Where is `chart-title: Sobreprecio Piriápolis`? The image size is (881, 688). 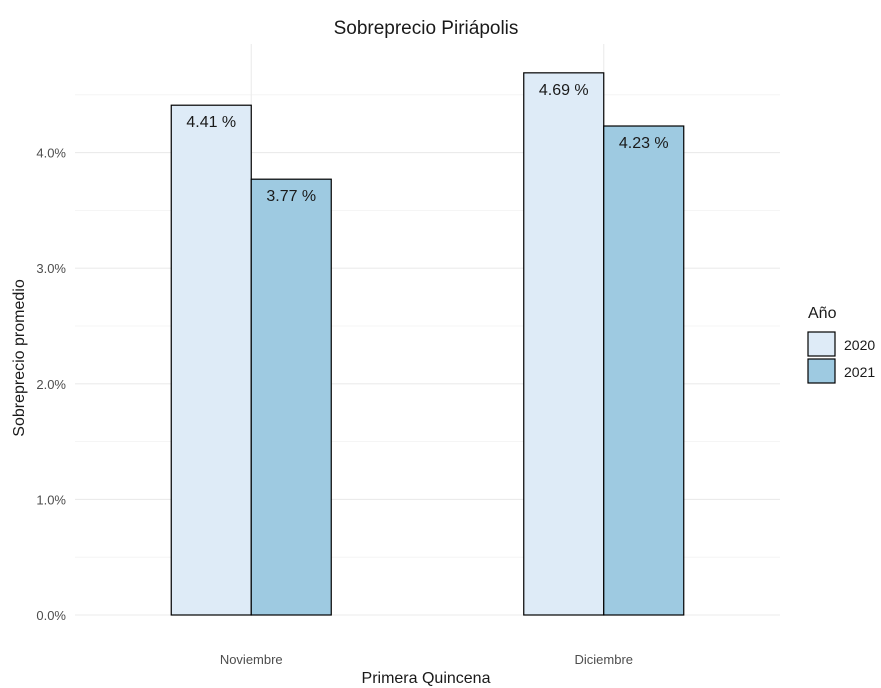
chart-title: Sobreprecio Piriápolis is located at coordinates (426, 28).